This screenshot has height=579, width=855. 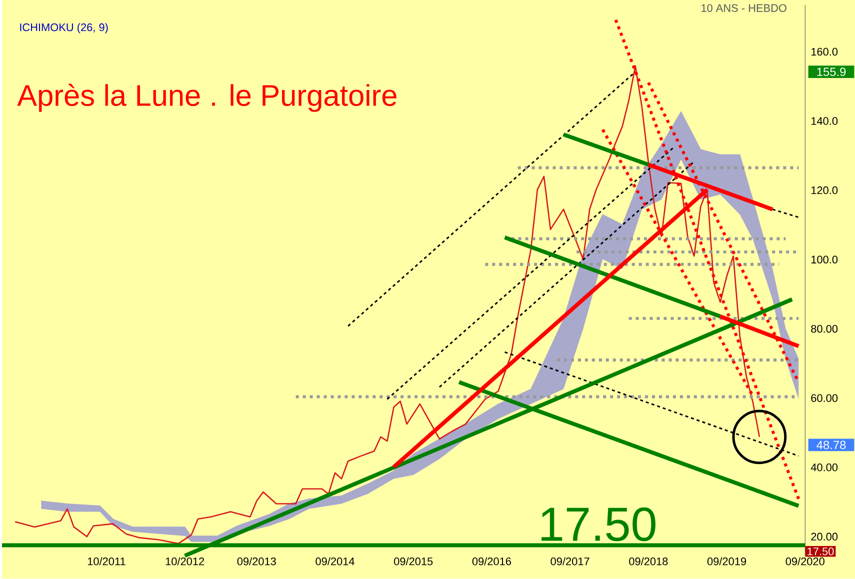 I want to click on y-tick-label: 120.0, so click(x=824, y=190).